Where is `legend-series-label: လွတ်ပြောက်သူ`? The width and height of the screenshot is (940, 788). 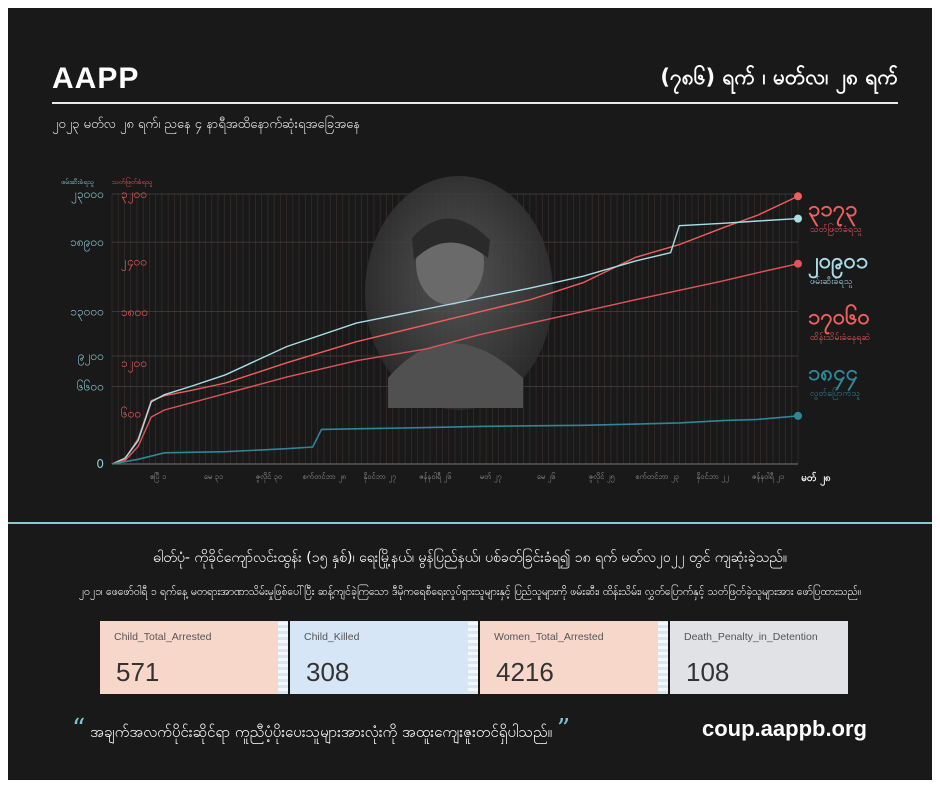
legend-series-label: လွတ်ပြောက်သူ is located at coordinates (835, 393).